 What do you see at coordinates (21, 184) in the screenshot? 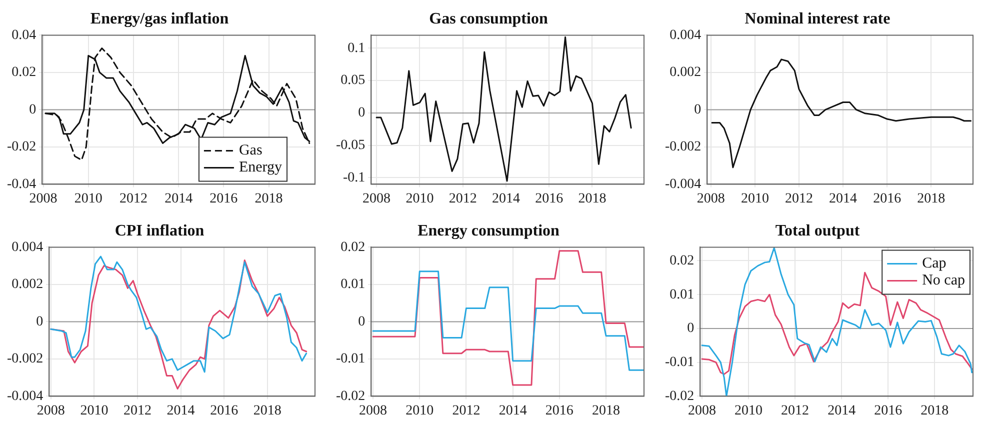
I see `y-tick-label: -0.04` at bounding box center [21, 184].